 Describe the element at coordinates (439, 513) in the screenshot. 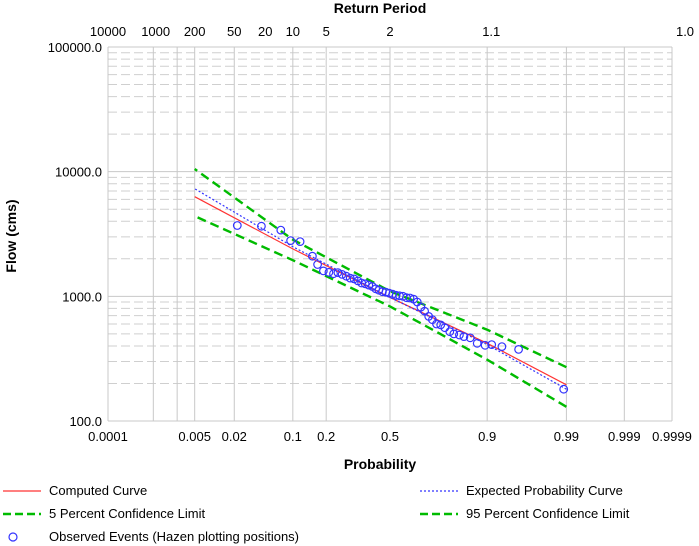

I see `legend-swatch-conf95` at that location.